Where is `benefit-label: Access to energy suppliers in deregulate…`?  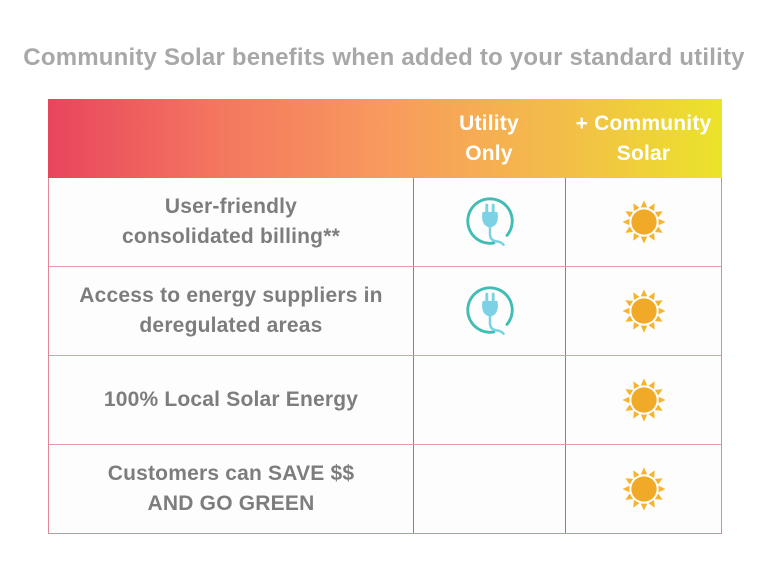
benefit-label: Access to energy suppliers in deregulate… is located at coordinates (231, 310).